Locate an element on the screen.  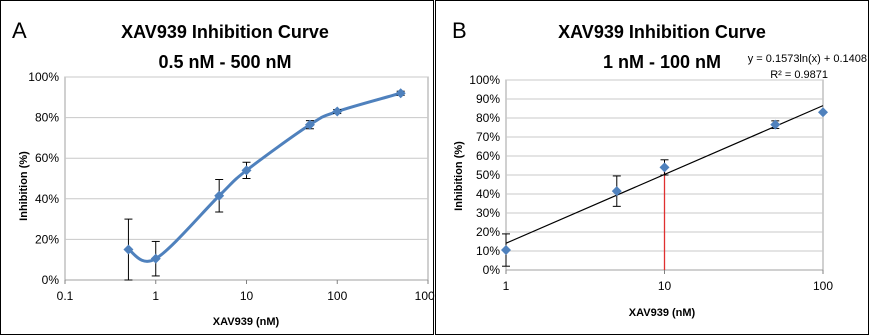
panel-b-title: XAV939 Inhibition Curve is located at coordinates (662, 32).